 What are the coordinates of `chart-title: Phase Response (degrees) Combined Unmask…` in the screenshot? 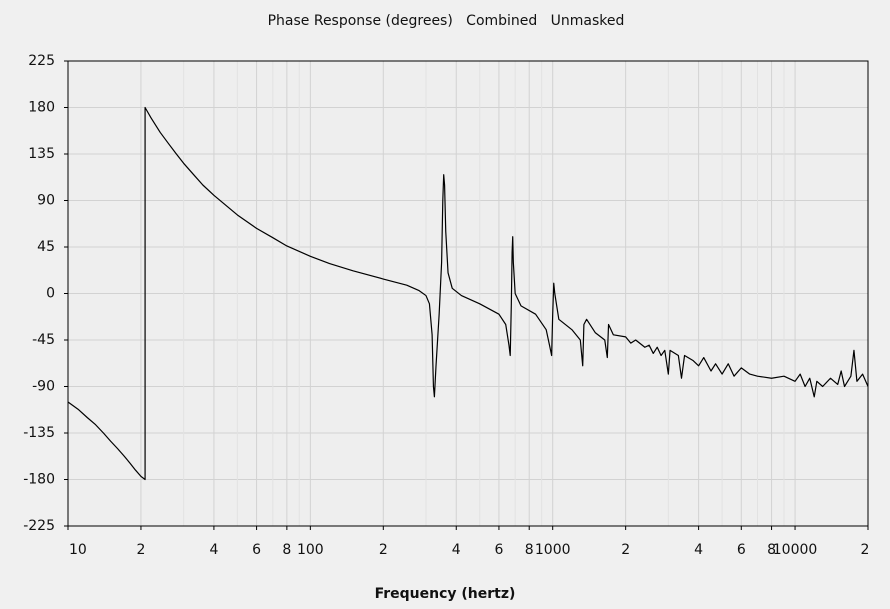 It's located at (446, 21).